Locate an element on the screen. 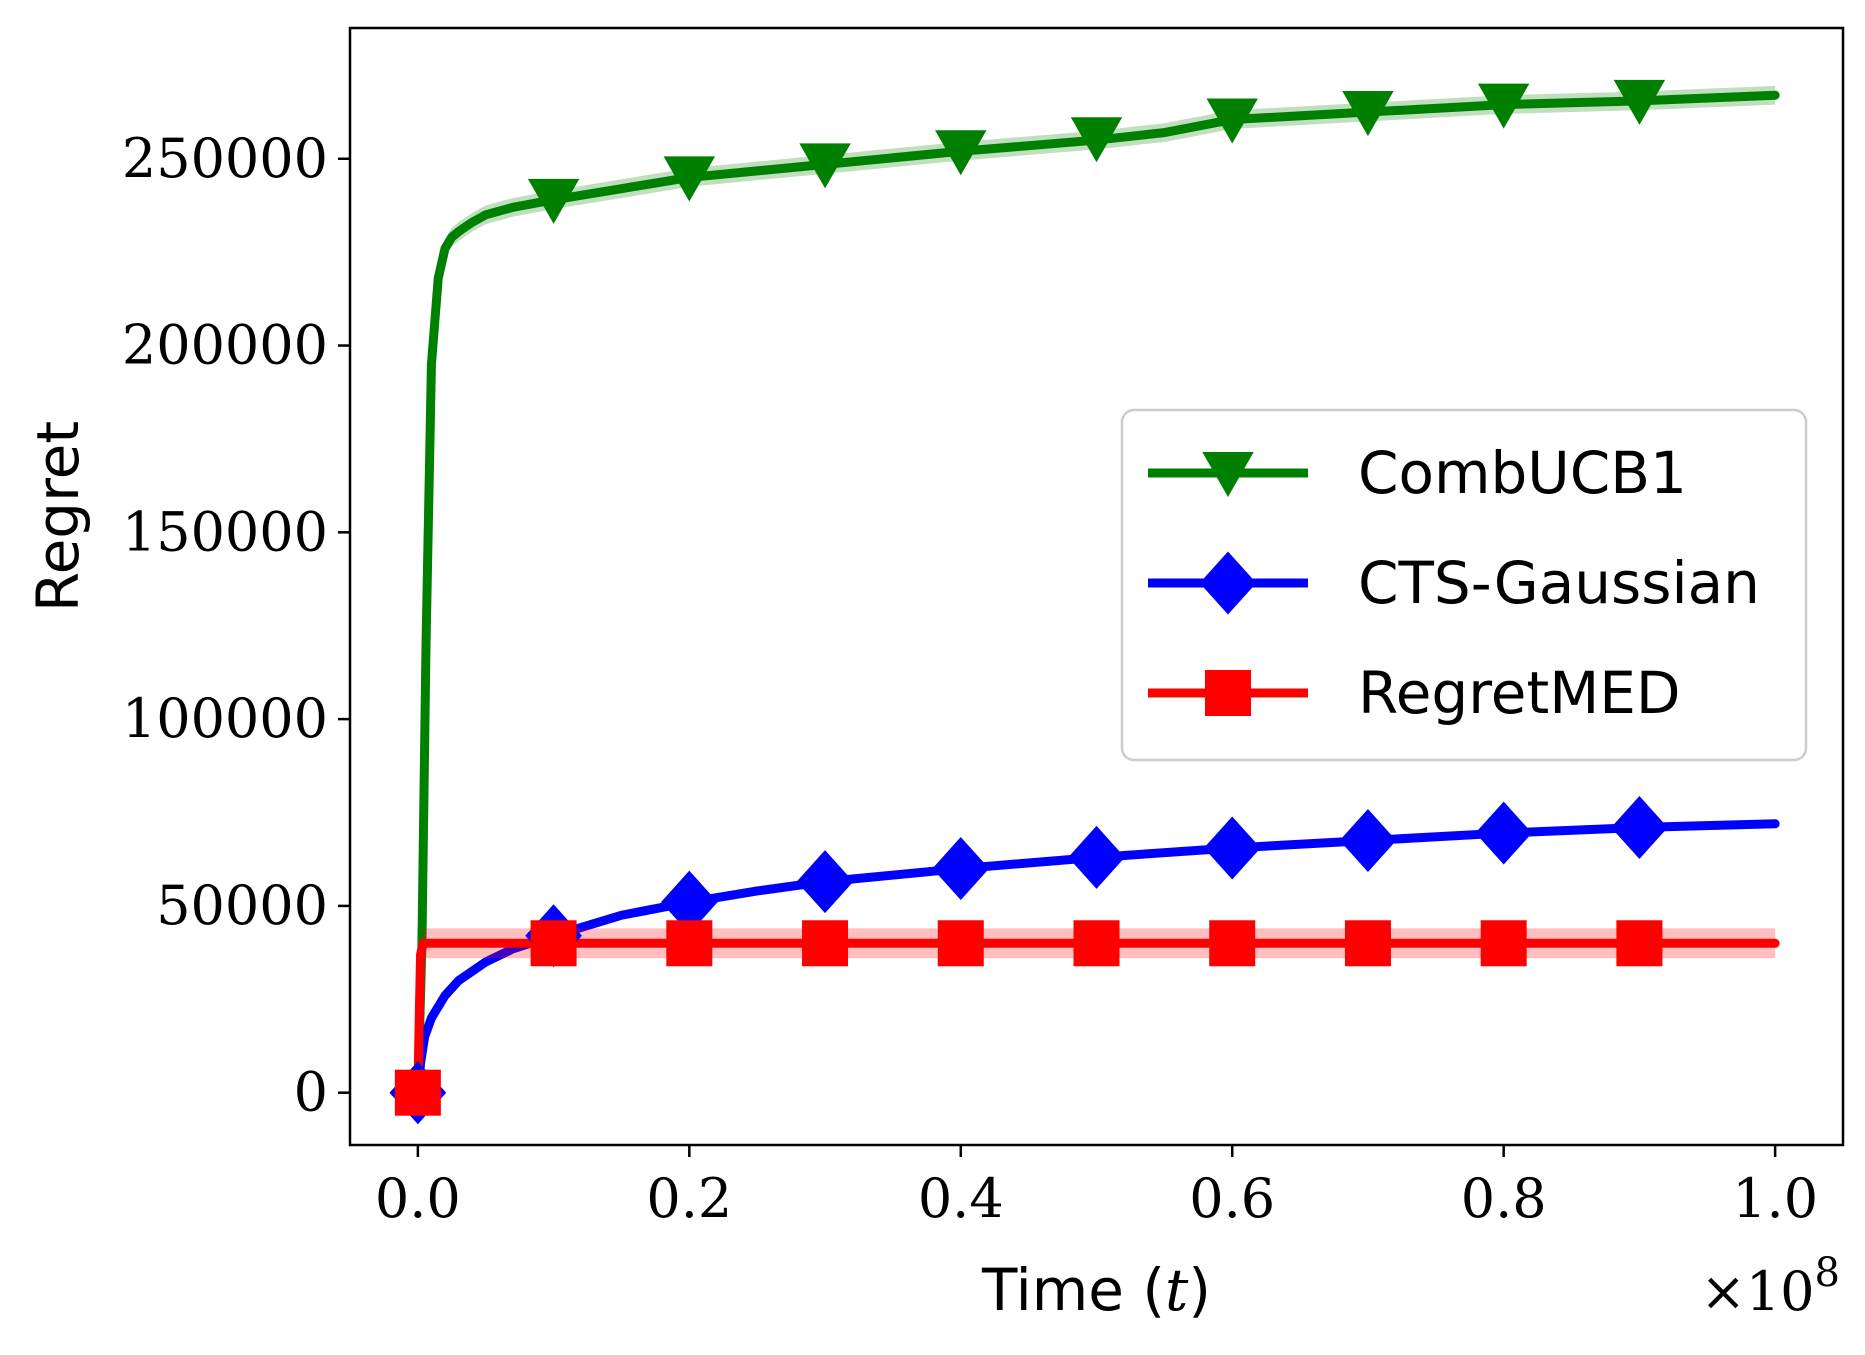  x-axis-label-variable: t is located at coordinates (1177, 1290).